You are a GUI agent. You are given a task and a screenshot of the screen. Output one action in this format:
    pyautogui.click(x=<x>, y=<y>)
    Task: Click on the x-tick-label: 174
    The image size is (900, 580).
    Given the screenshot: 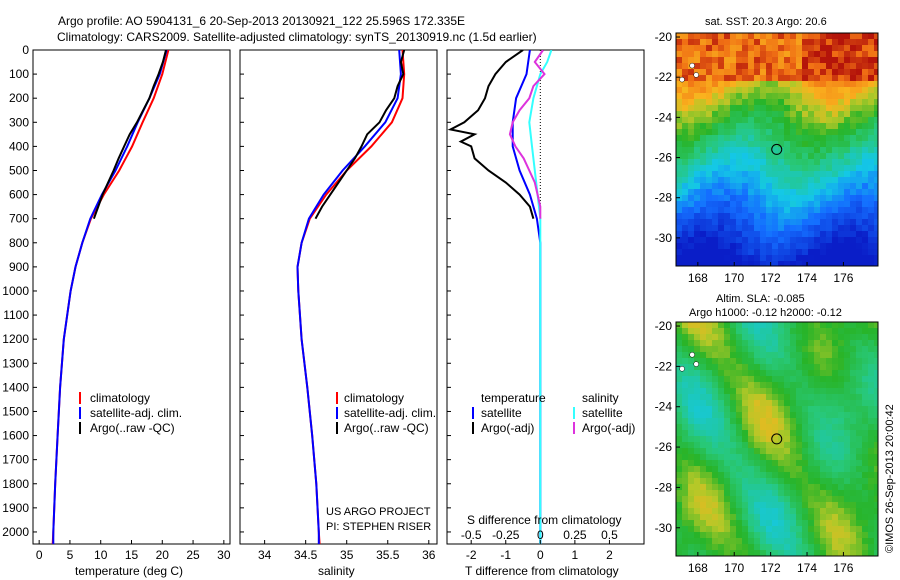 What is the action you would take?
    pyautogui.click(x=807, y=278)
    